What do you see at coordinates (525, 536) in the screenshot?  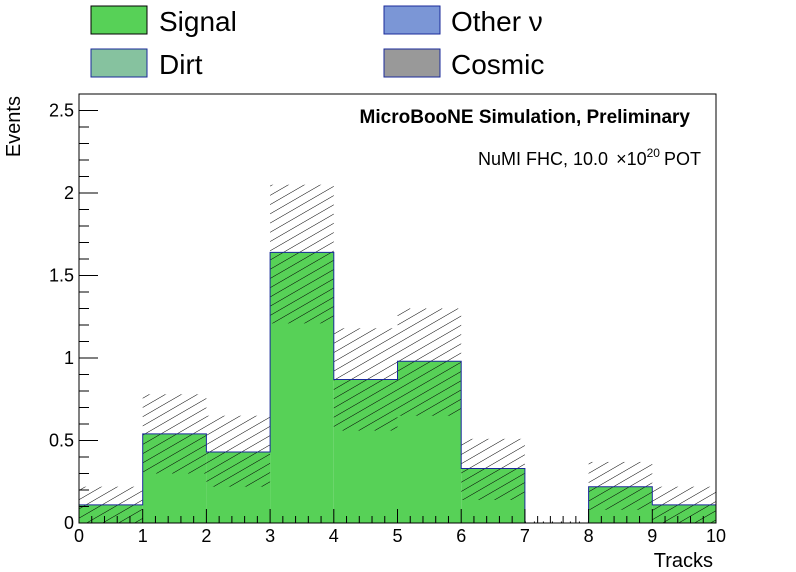 I see `x-tick-label-7: 7` at bounding box center [525, 536].